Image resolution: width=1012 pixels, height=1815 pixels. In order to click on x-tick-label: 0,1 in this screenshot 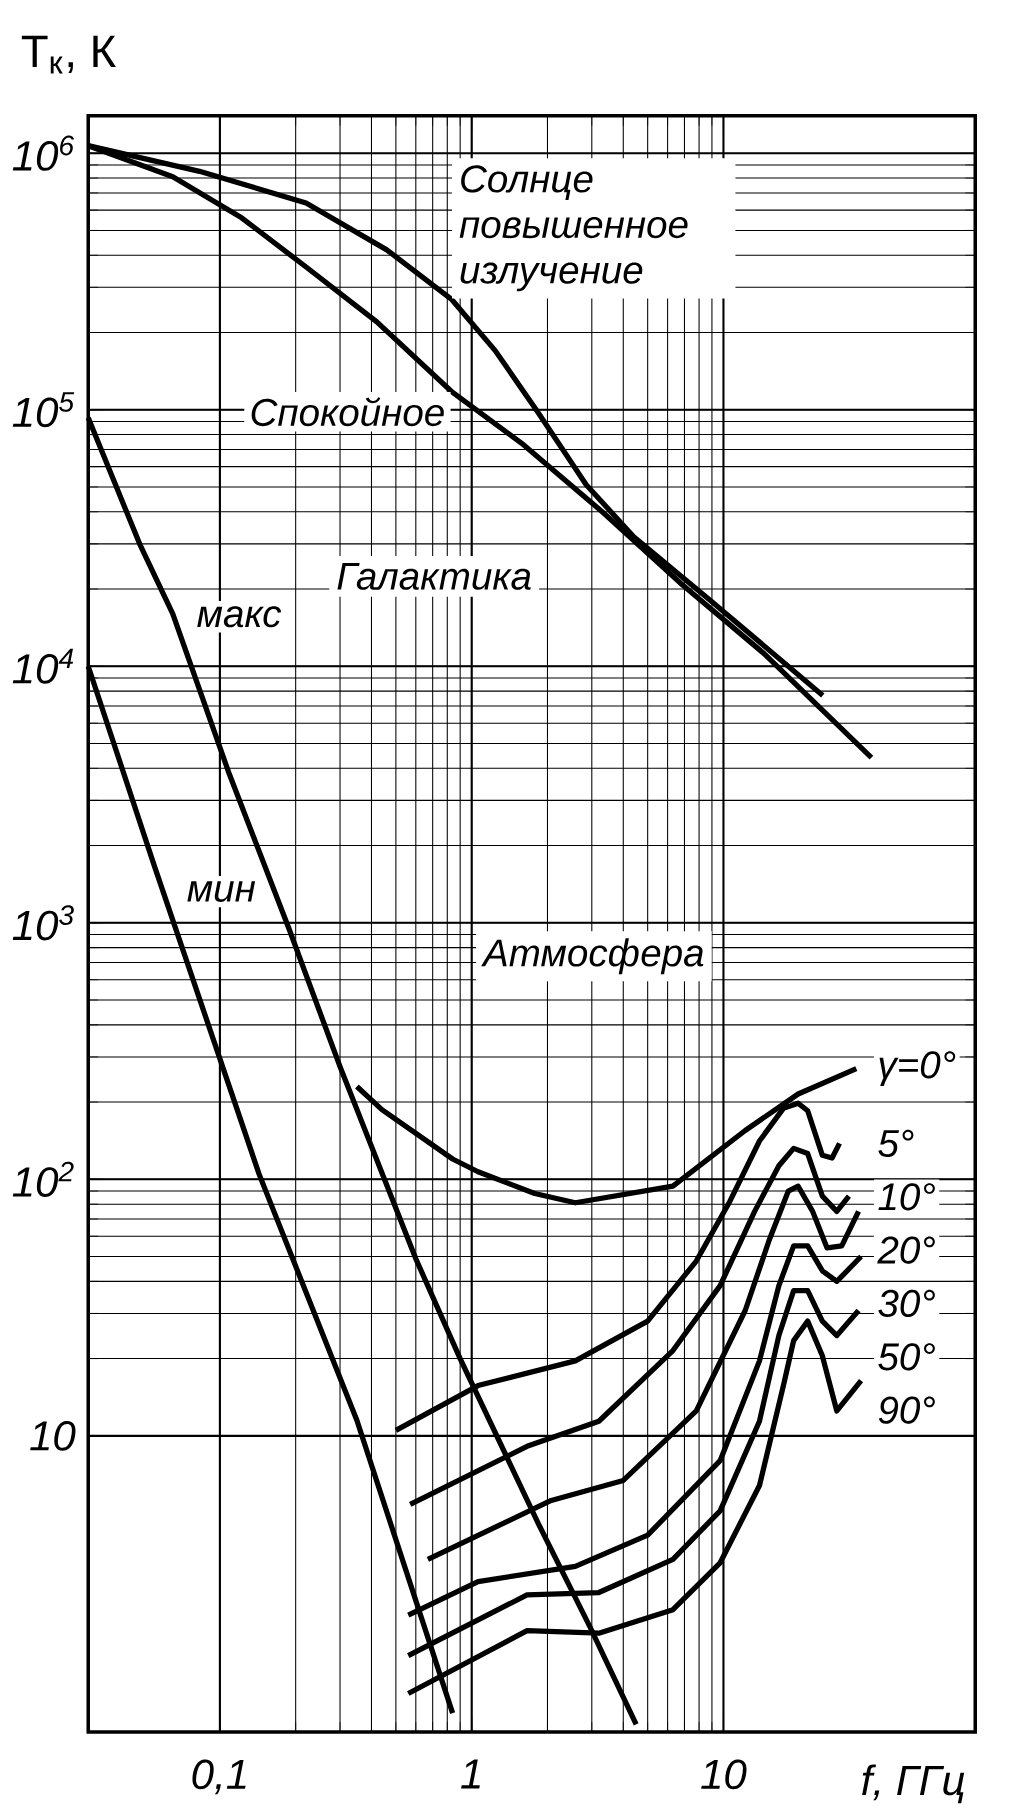, I will do `click(219, 1777)`.